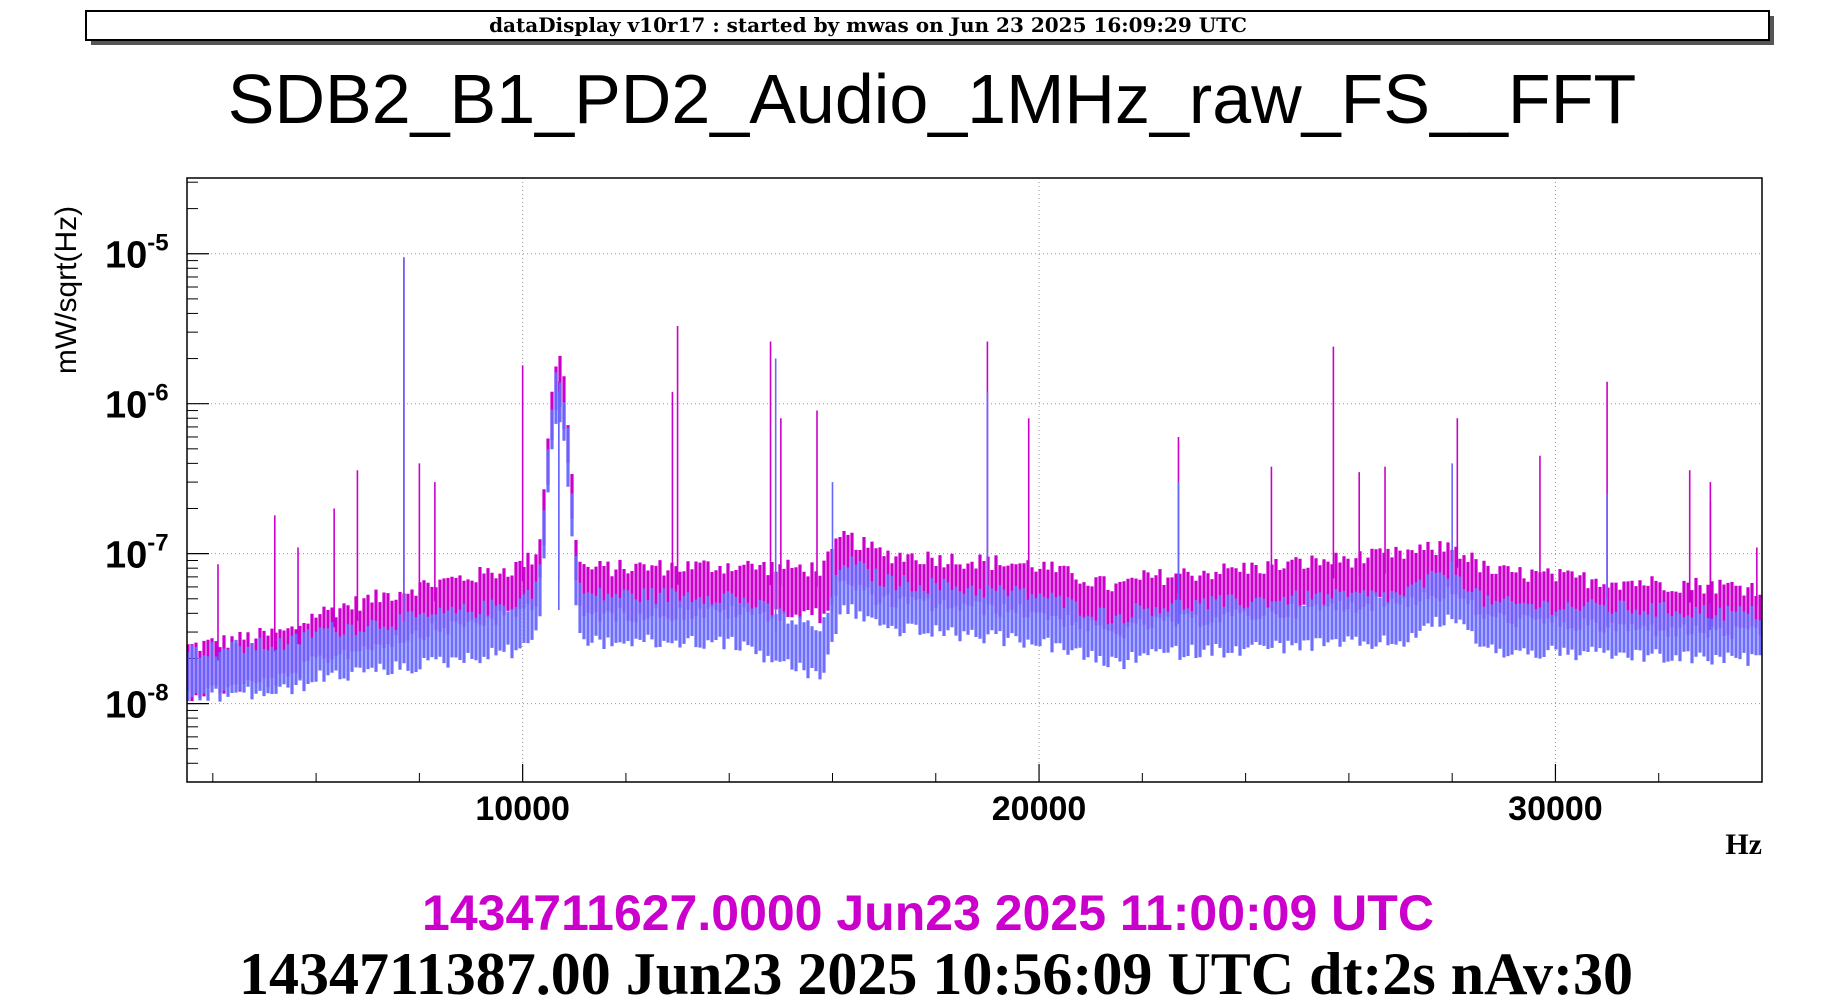  I want to click on y-tick-label: 10⁻⁷, so click(137, 553).